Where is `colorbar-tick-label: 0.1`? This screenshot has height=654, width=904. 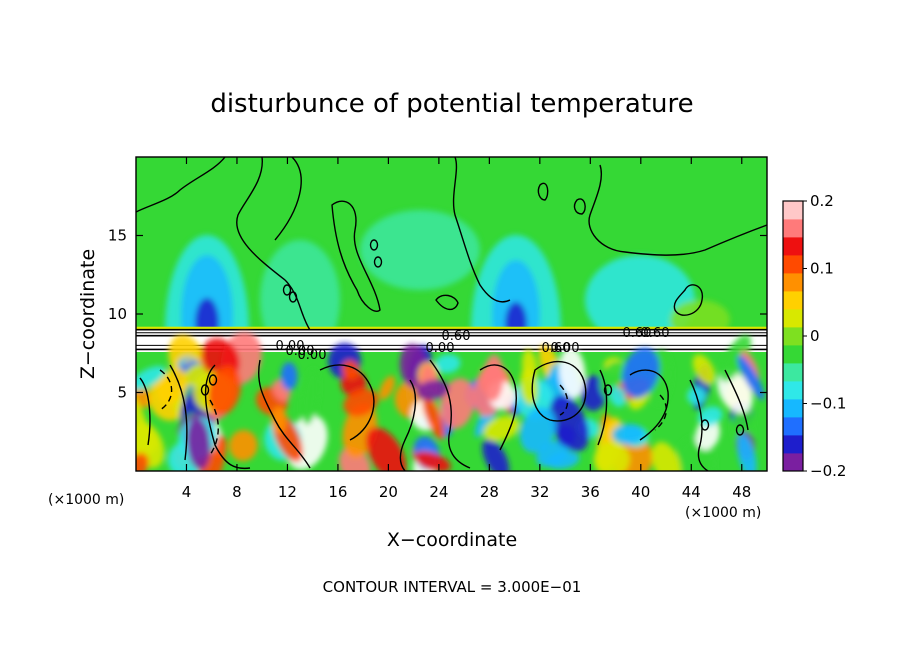
colorbar-tick-label: 0.1 is located at coordinates (822, 269).